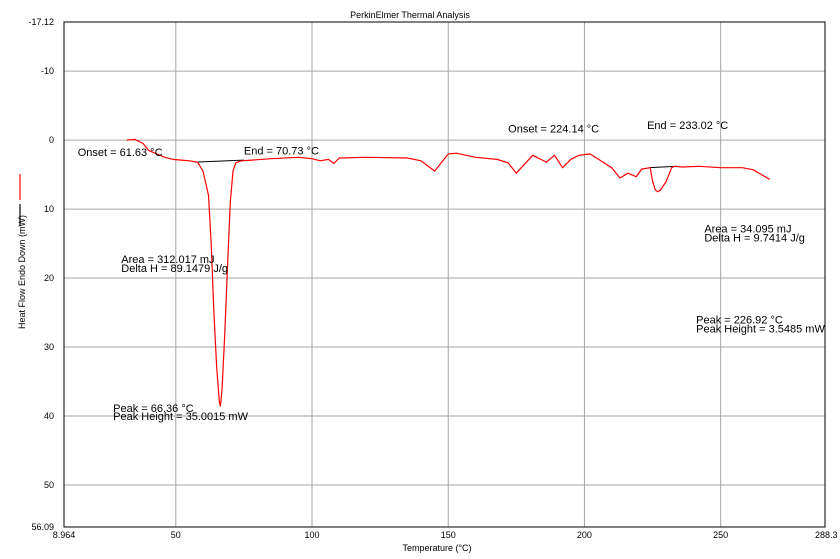 The image size is (840, 559). Describe the element at coordinates (49, 278) in the screenshot. I see `y-tick-label: 20` at that location.